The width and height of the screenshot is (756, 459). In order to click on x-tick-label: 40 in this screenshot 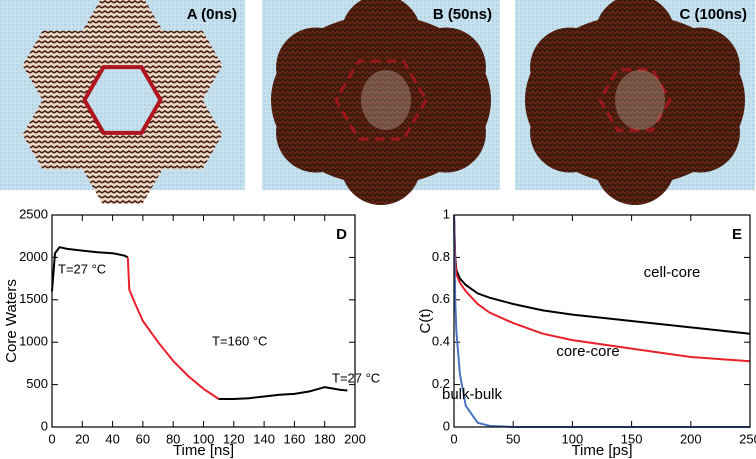, I will do `click(112, 438)`.